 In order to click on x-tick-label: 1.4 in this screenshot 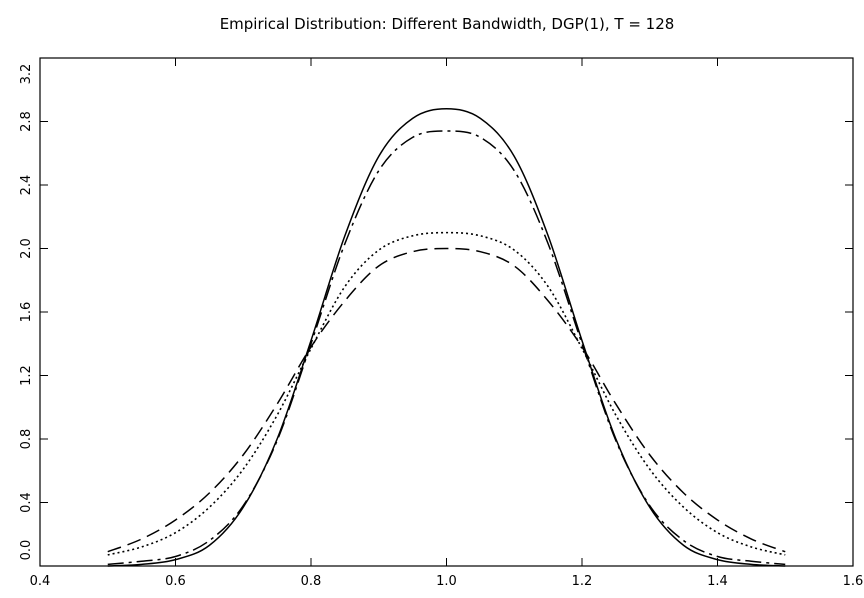, I will do `click(717, 581)`.